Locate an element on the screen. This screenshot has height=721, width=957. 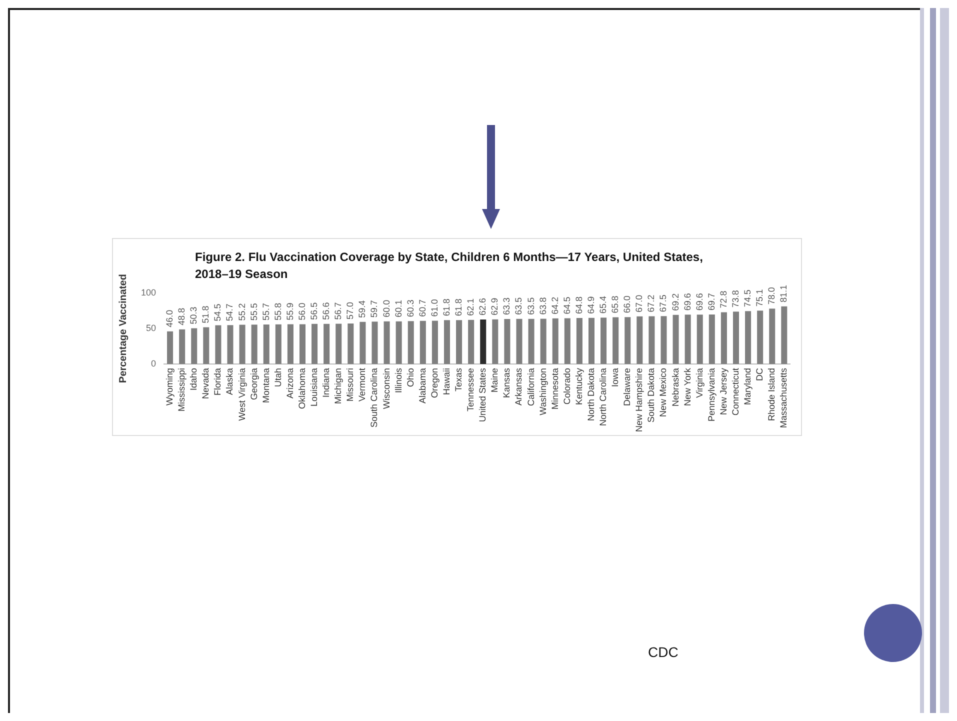
x-tick-label: Oregon is located at coordinates (434, 383).